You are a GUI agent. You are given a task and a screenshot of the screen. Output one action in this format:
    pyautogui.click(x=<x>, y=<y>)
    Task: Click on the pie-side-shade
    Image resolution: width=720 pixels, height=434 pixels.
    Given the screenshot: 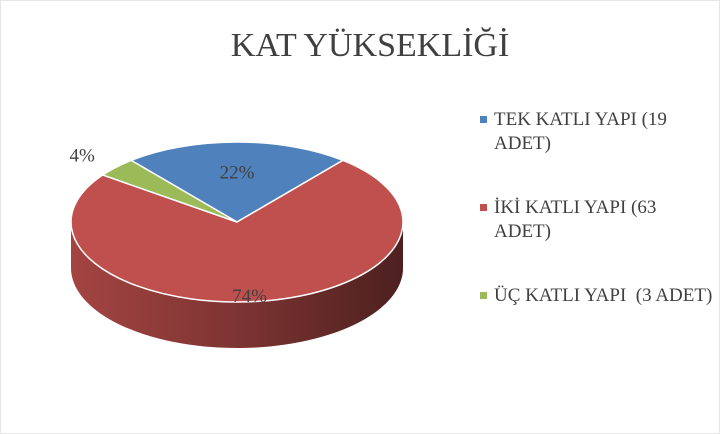 What is the action you would take?
    pyautogui.click(x=237, y=285)
    